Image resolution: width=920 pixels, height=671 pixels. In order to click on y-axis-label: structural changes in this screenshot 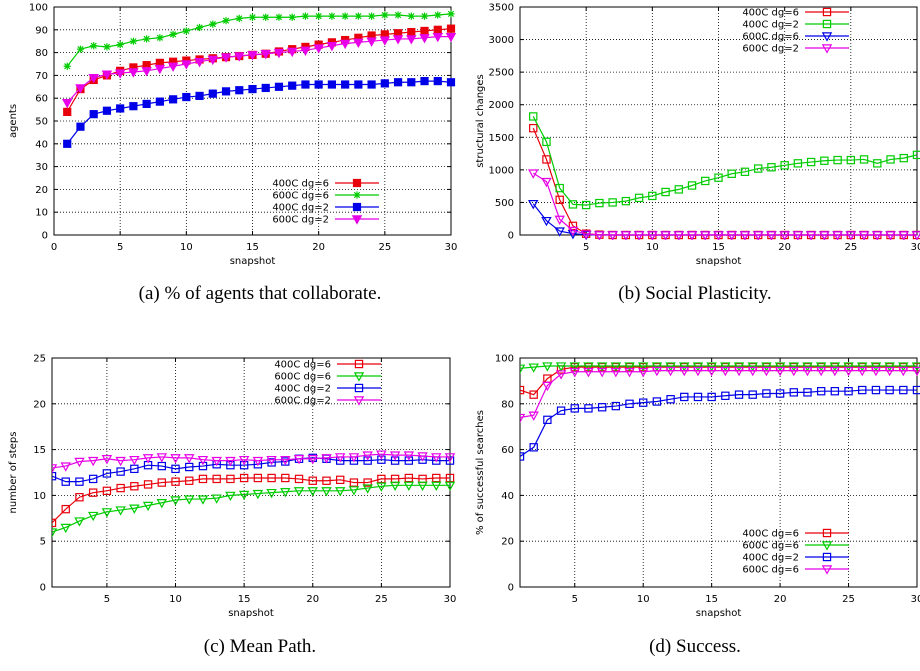, I will do `click(480, 121)`.